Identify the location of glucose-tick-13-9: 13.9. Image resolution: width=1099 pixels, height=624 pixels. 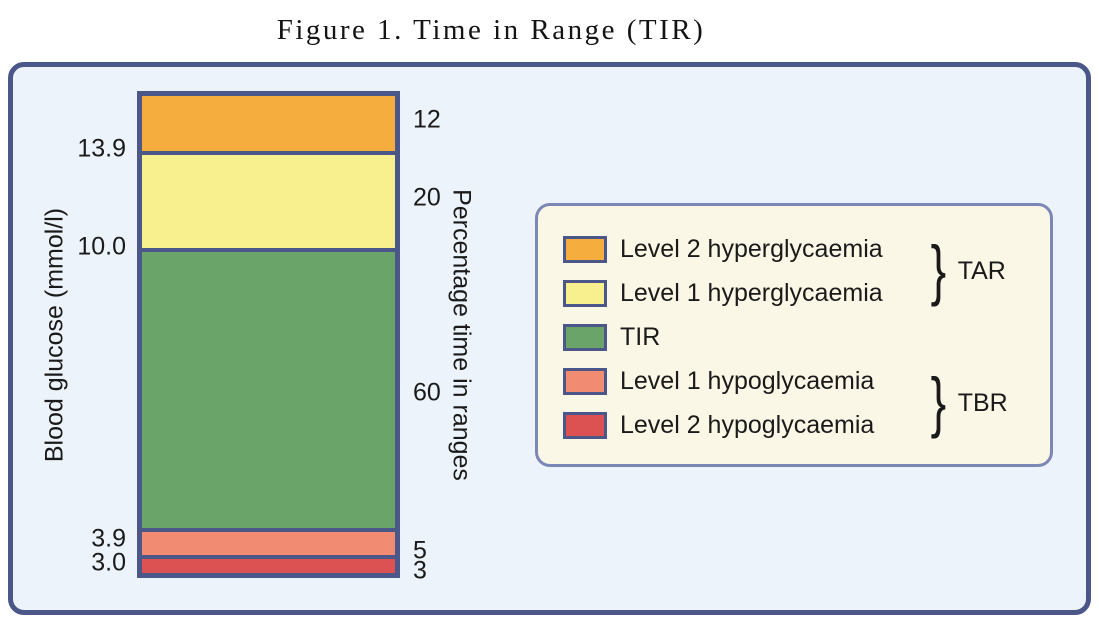
(101, 148).